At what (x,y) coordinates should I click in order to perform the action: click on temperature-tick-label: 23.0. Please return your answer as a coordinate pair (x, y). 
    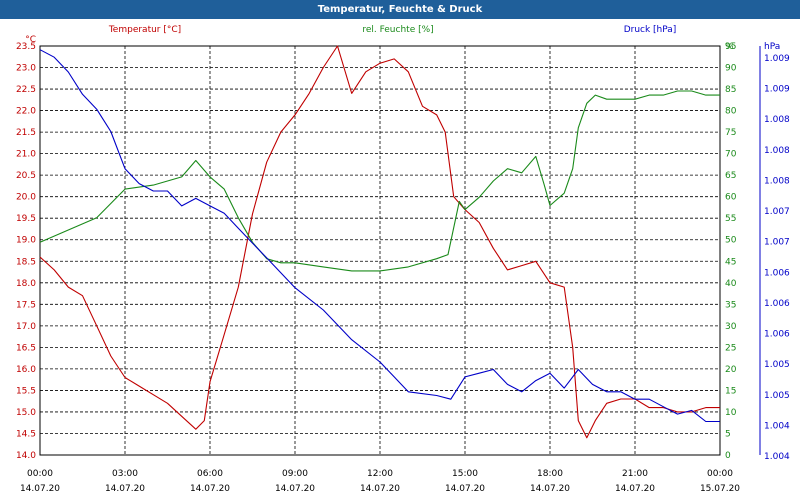
    Looking at the image, I should click on (26, 69).